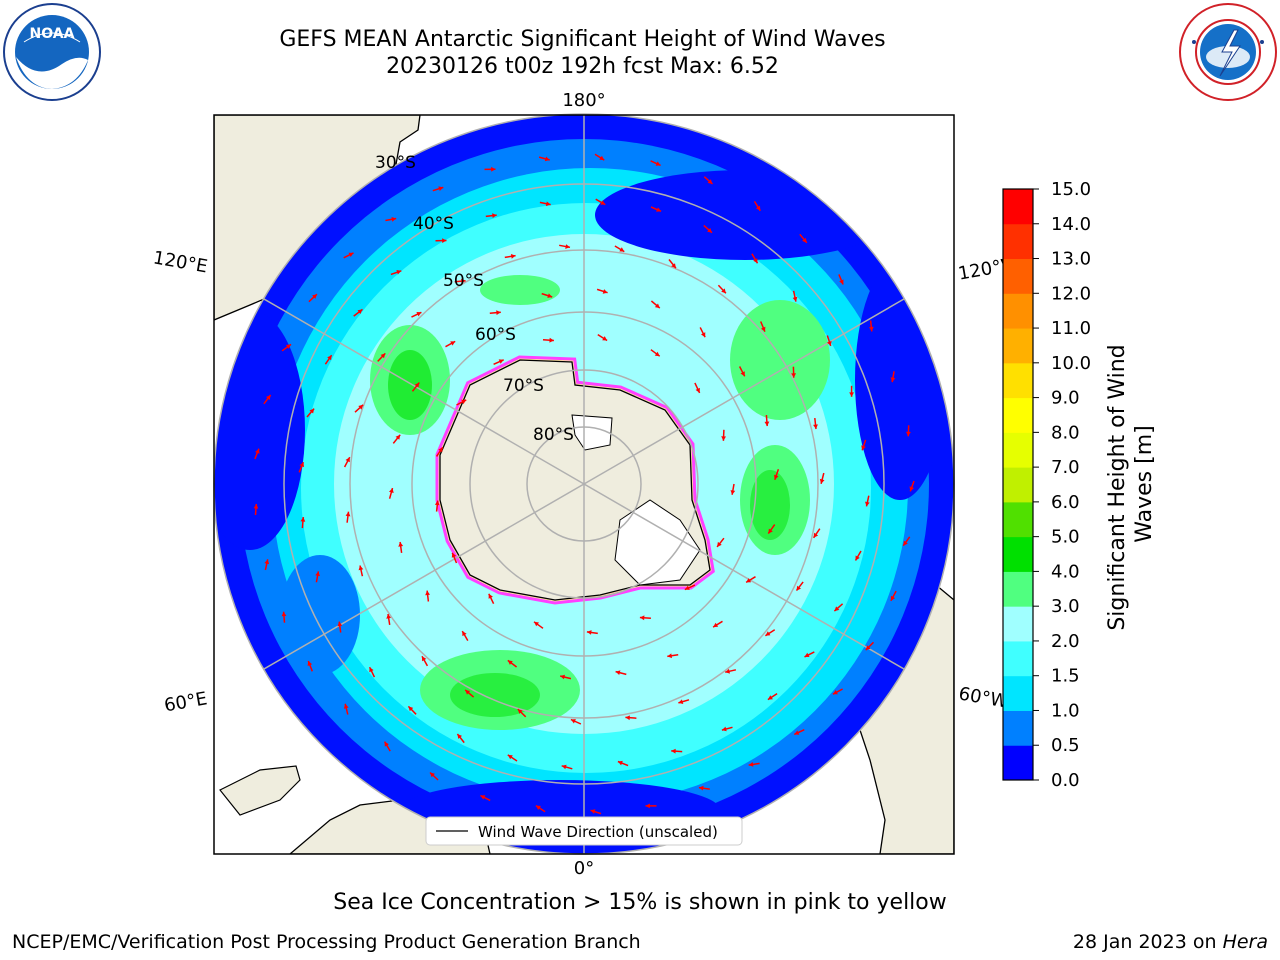 The image size is (1280, 960). Describe the element at coordinates (1065, 571) in the screenshot. I see `colorbar-tick-label: 4.0` at that location.